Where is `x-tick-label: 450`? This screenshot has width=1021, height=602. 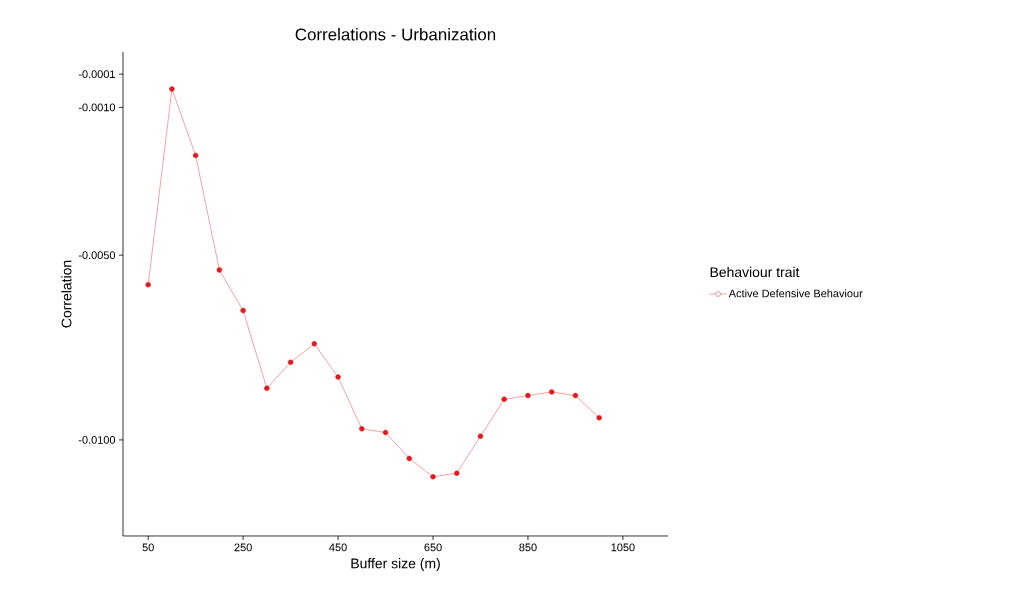 x-tick-label: 450 is located at coordinates (338, 547).